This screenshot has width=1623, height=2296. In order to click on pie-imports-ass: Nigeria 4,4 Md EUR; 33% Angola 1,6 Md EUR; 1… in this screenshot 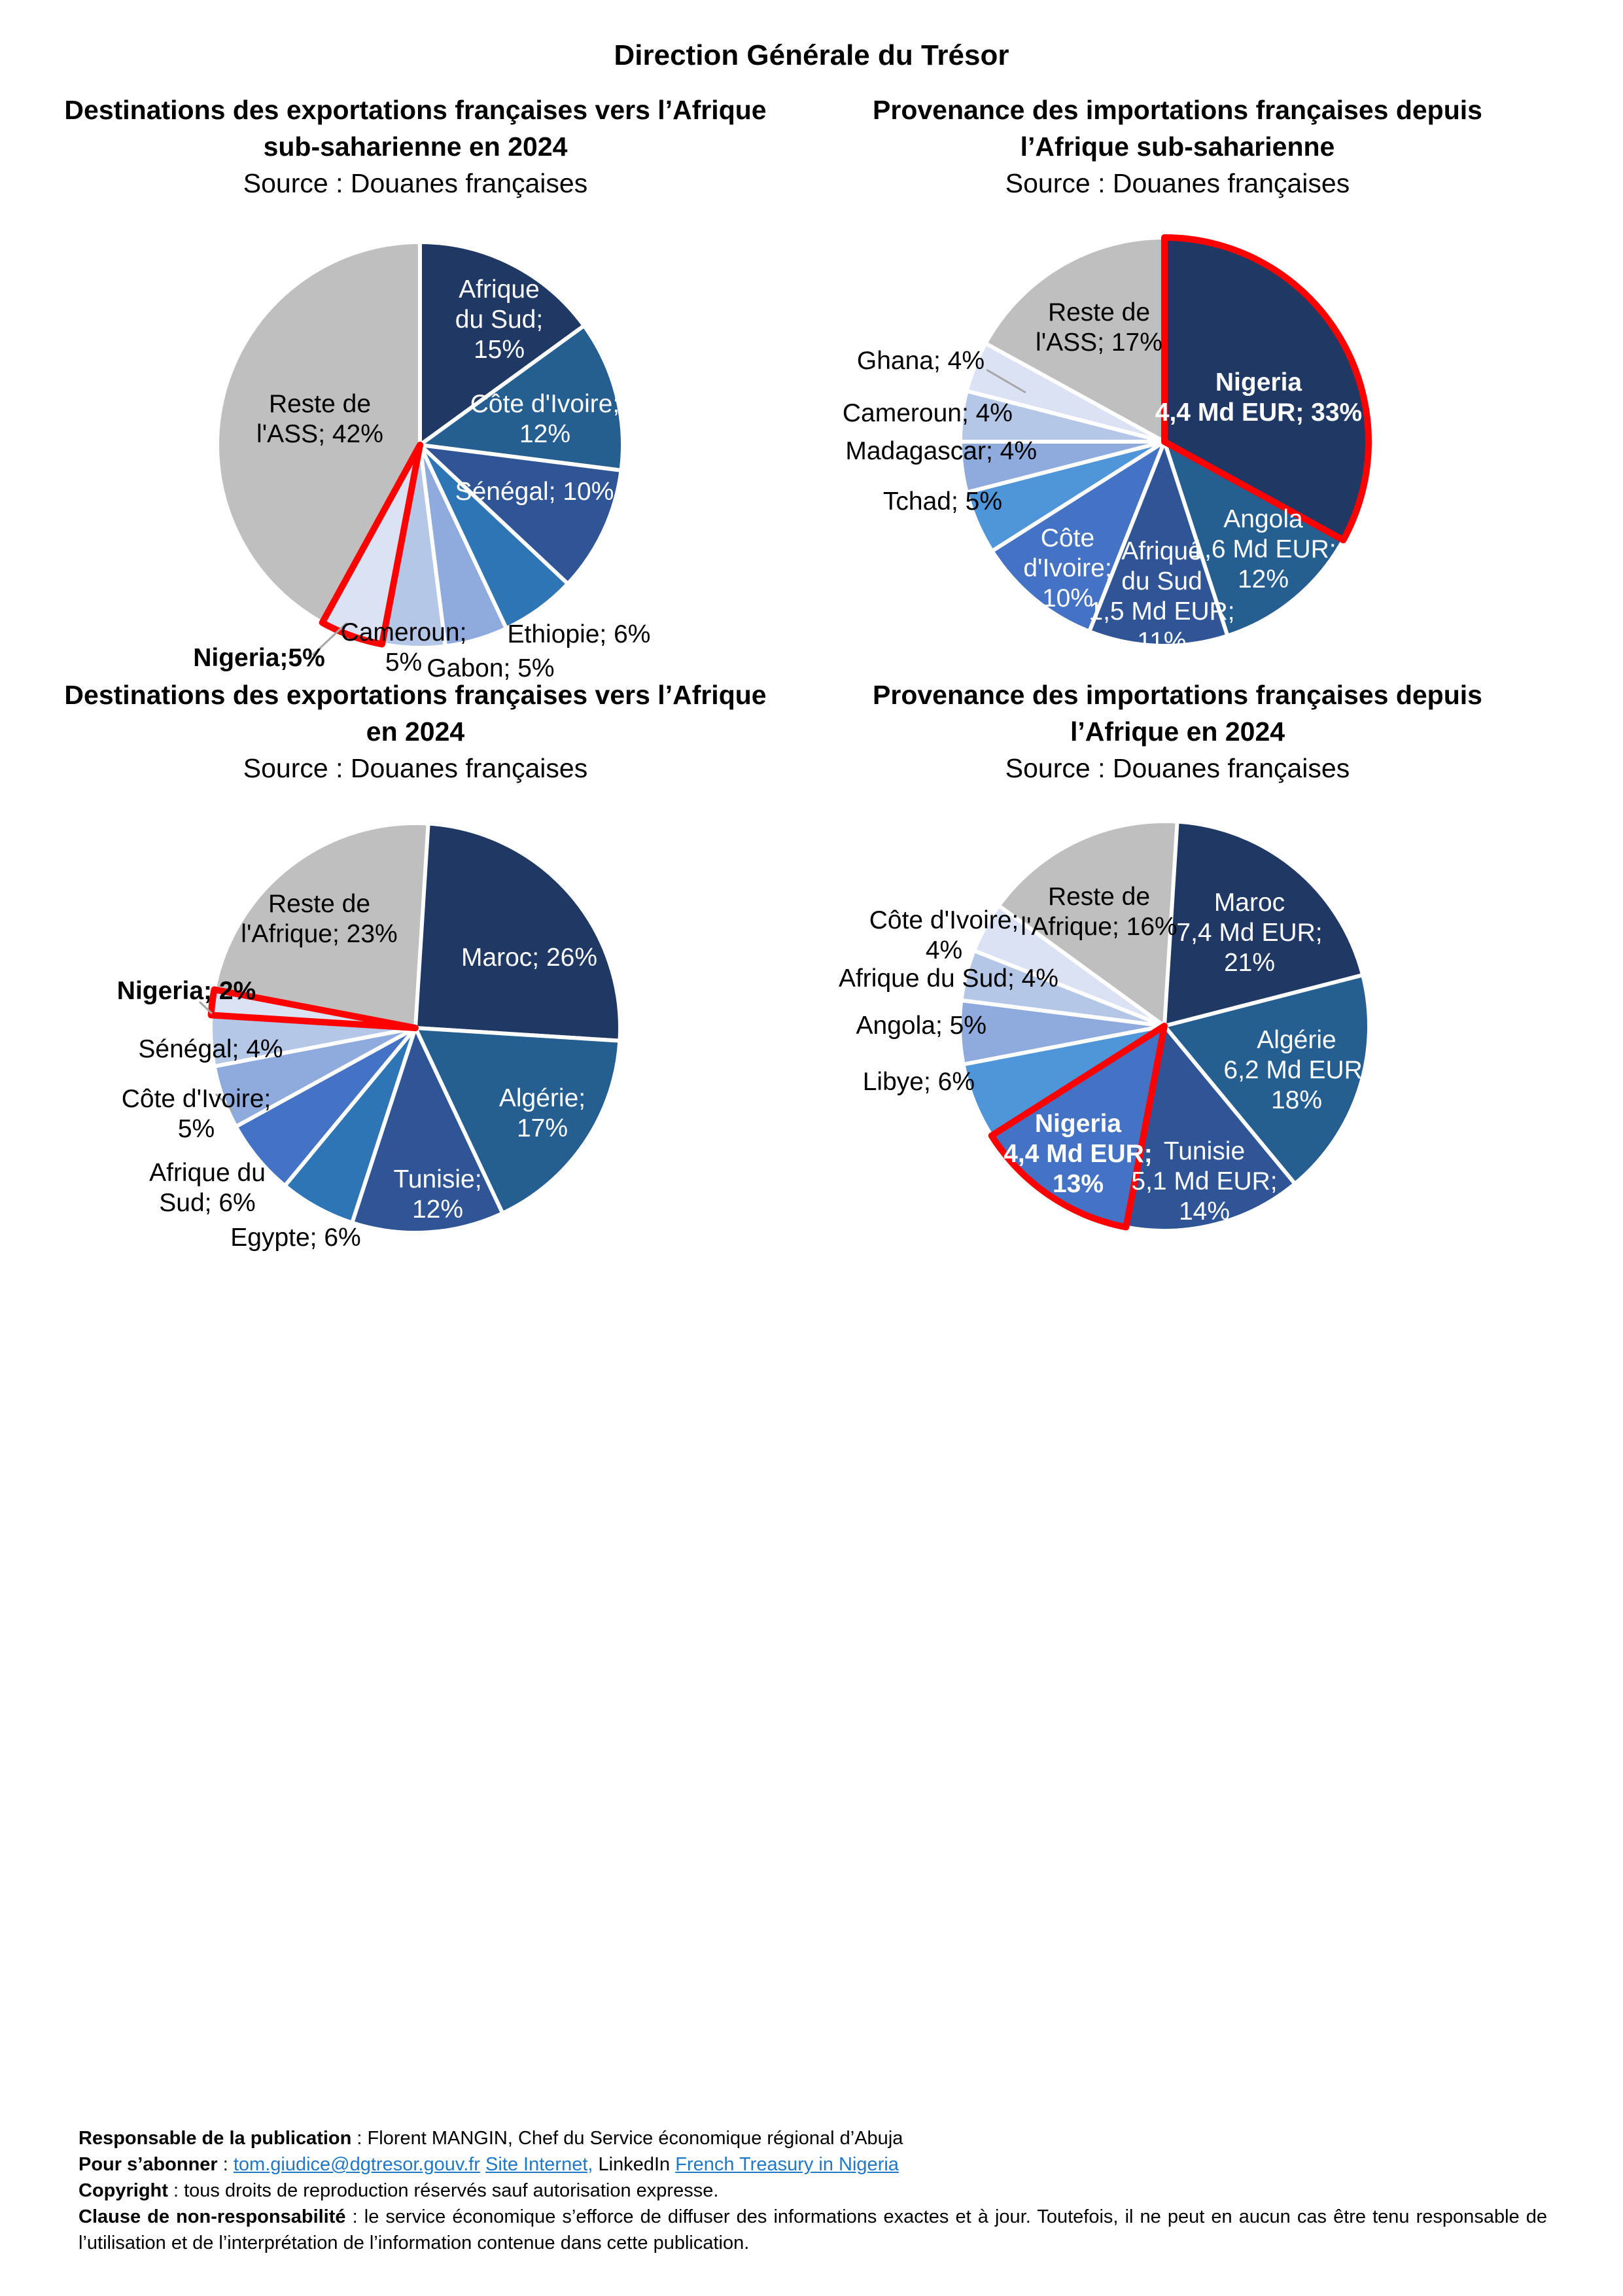, I will do `click(1107, 445)`.